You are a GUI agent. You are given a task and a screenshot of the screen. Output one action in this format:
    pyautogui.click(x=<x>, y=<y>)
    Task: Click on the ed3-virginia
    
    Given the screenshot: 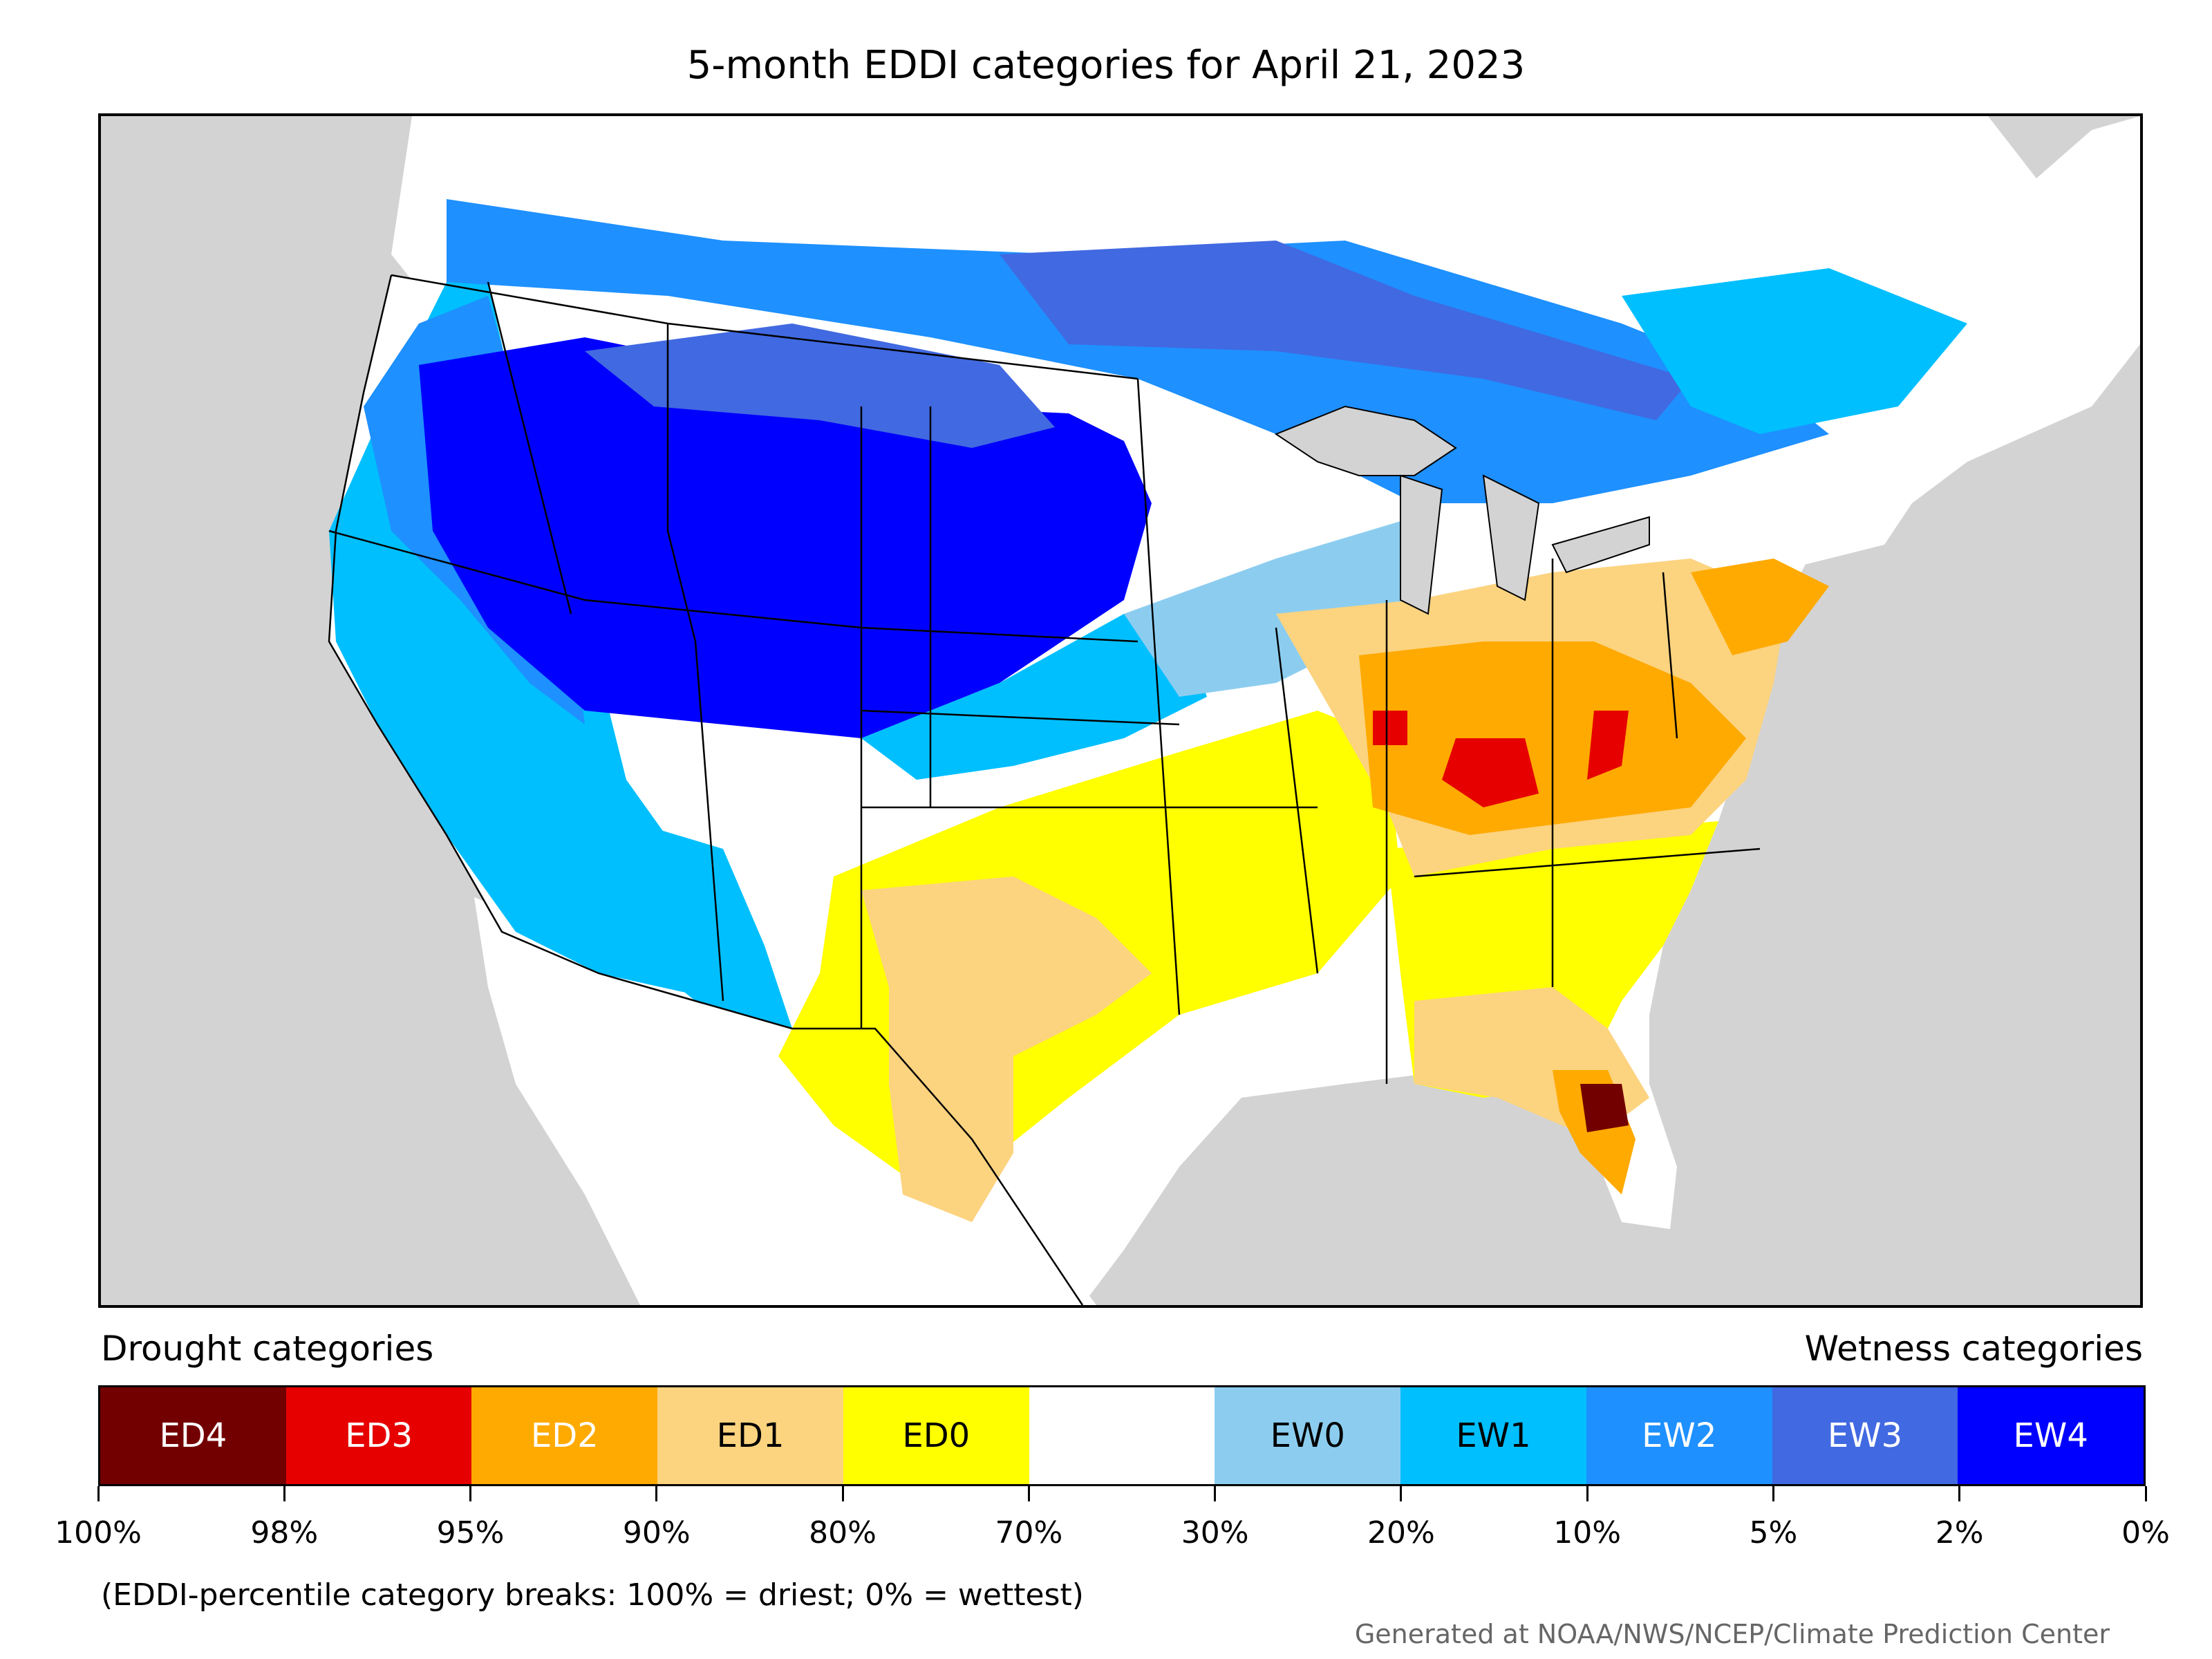 What is the action you would take?
    pyautogui.click(x=1608, y=746)
    